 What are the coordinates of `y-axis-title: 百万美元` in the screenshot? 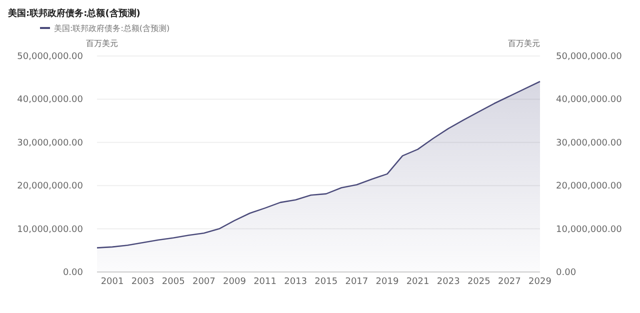 It's located at (102, 43).